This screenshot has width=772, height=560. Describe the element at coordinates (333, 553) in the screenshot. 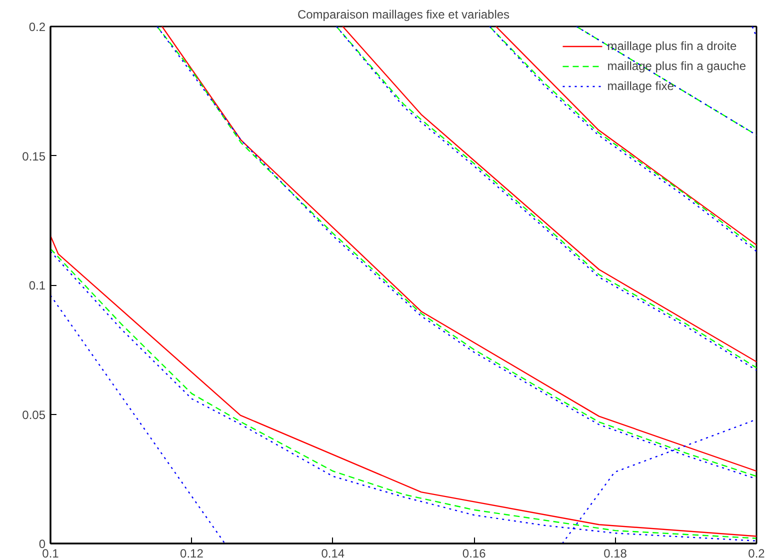

I see `x-tick-label: 0.14` at that location.